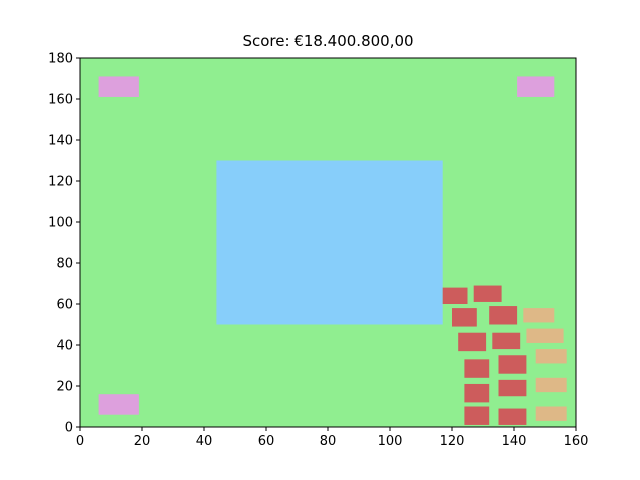  Describe the element at coordinates (80, 441) in the screenshot. I see `x-tick-label: 0` at that location.